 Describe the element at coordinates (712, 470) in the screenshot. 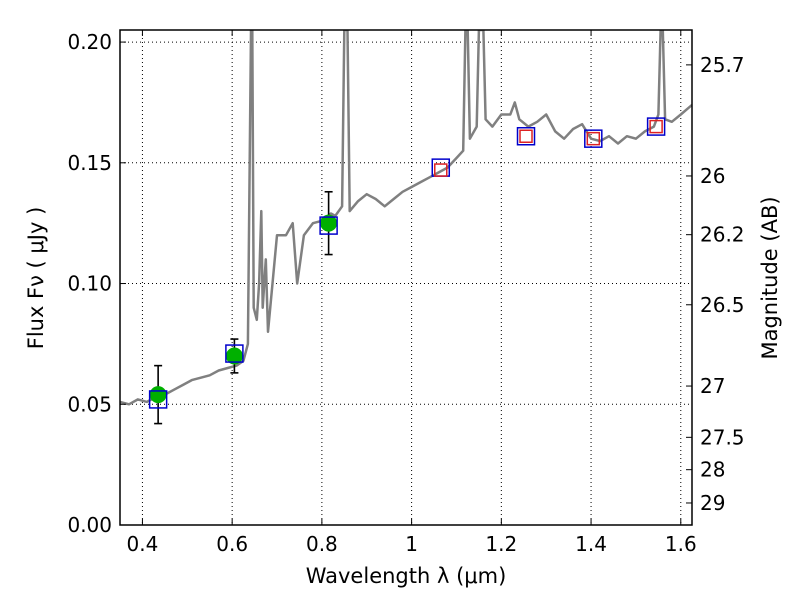

I see `y2-tick-label-6: 28` at that location.